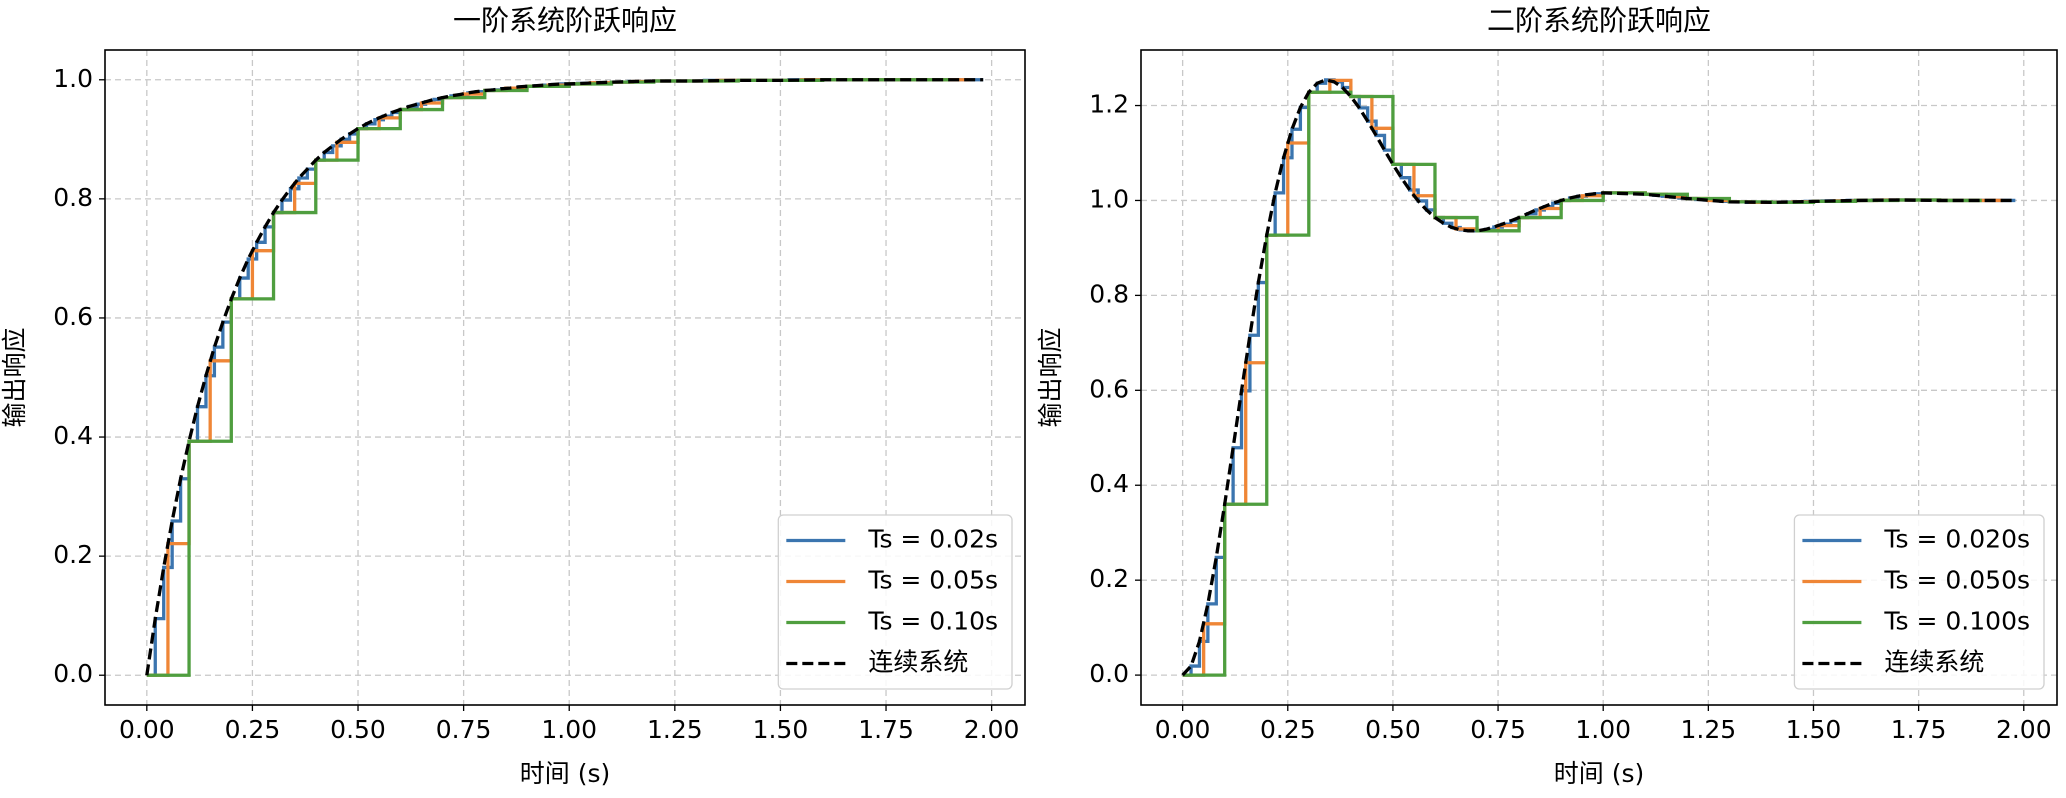  Describe the element at coordinates (1109, 104) in the screenshot. I see `y-tick-label: 1.2` at that location.